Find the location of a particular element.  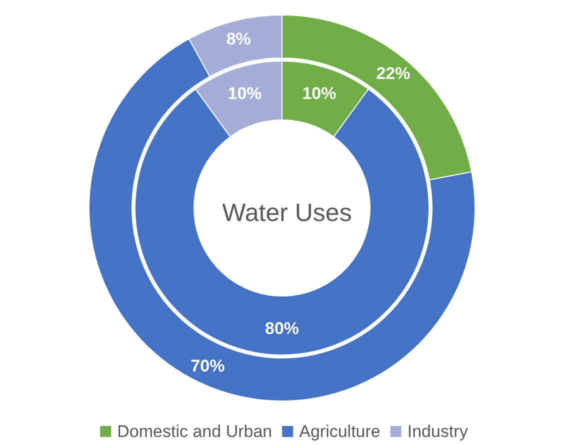

text: Water Uses is located at coordinates (287, 213).